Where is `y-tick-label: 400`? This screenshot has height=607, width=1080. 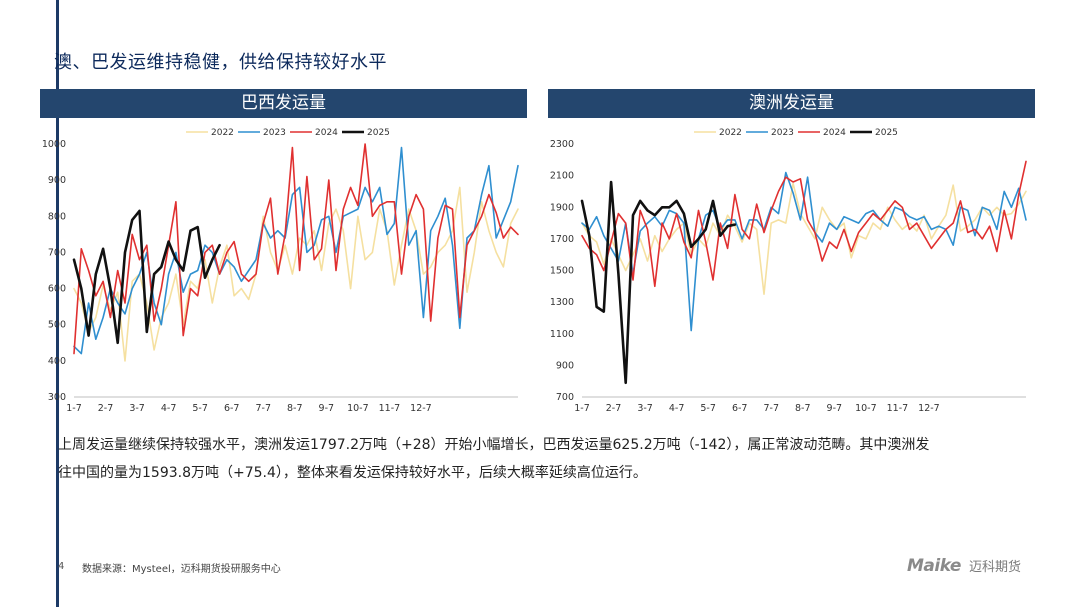
y-tick-label: 400 is located at coordinates (57, 361).